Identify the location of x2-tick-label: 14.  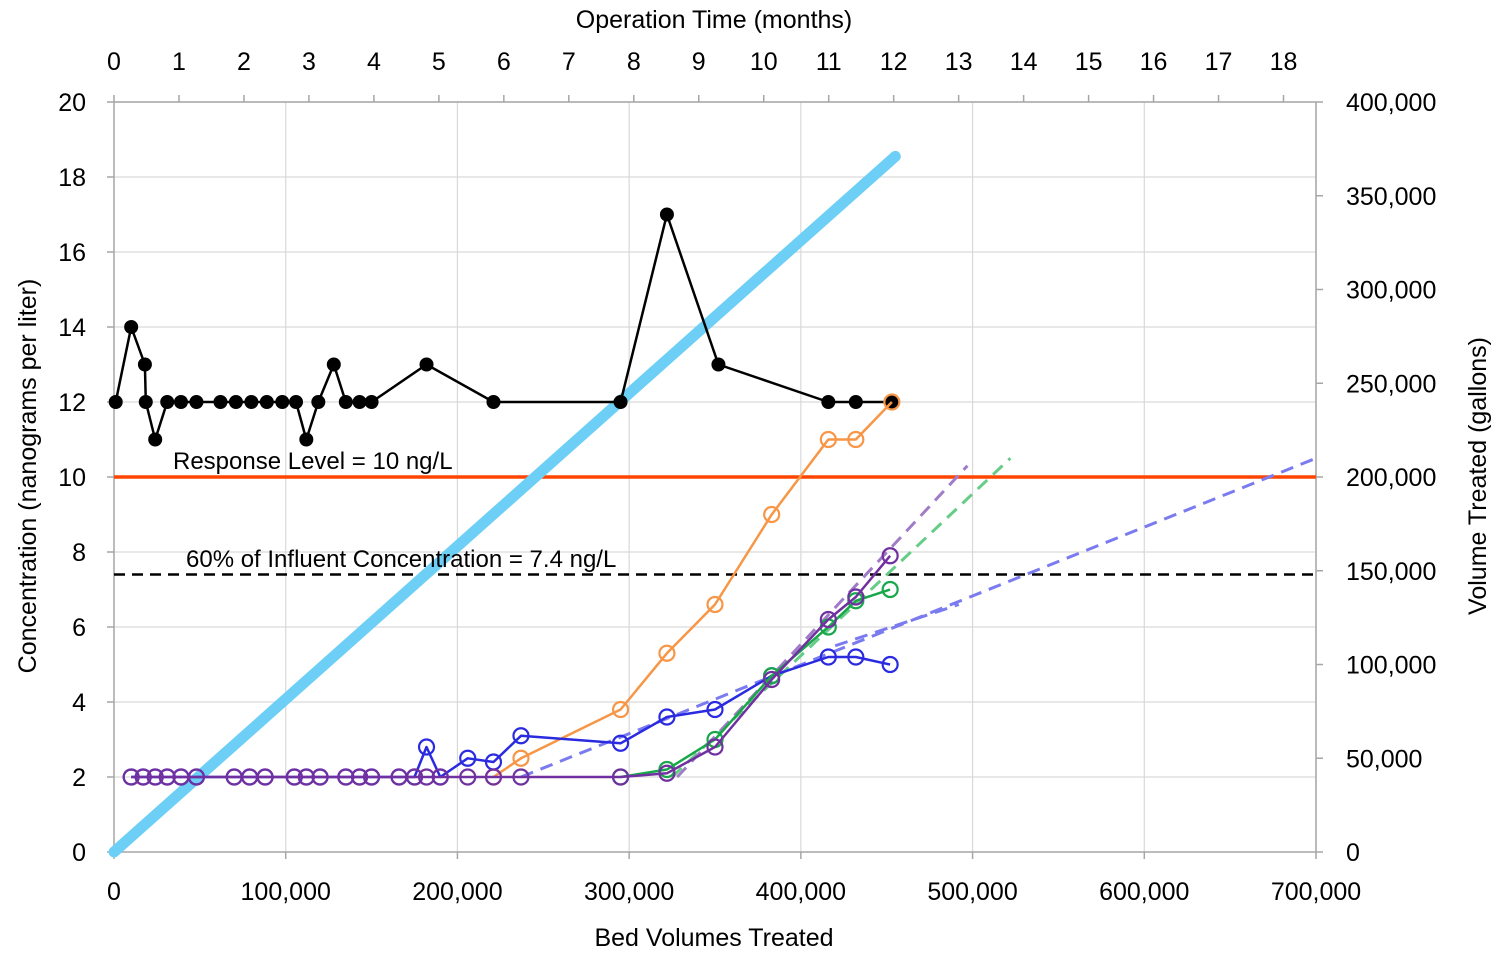
(1024, 62).